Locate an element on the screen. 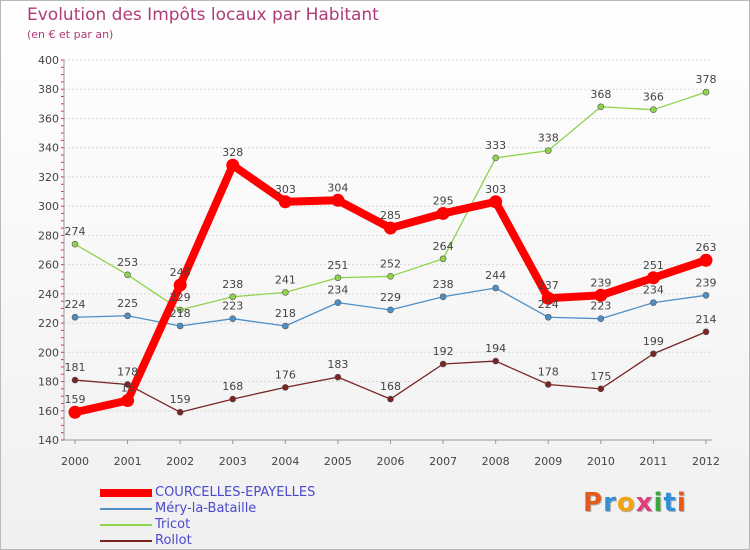  x-tick-label: 2007 is located at coordinates (443, 461).